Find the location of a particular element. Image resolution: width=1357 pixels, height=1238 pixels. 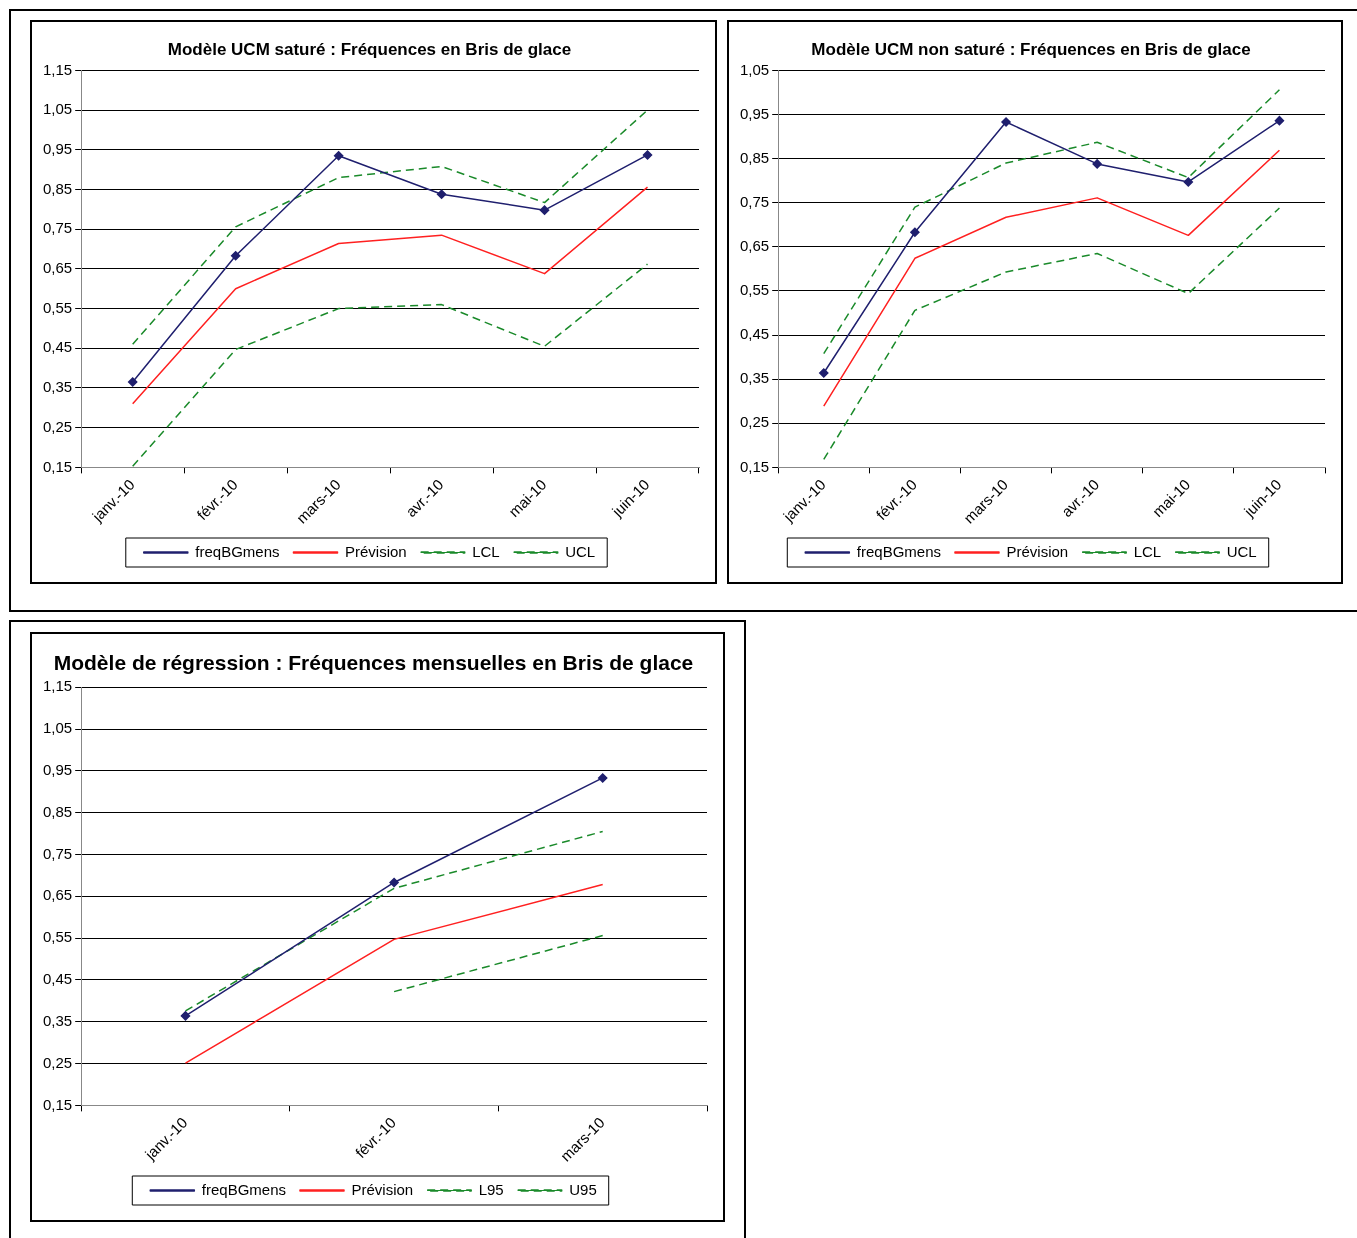

chart-title: Modèle de régression : Fréquences mensuelles en Bris de glace is located at coordinates (373, 663).